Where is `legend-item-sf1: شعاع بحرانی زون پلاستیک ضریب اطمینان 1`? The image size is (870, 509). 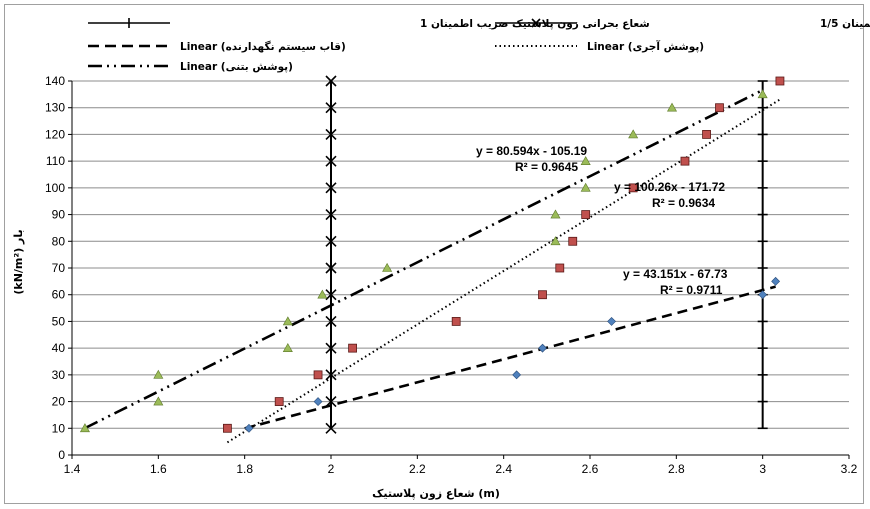
legend-item-sf1: شعاع بحرانی زون پلاستیک ضریب اطمینان 1 is located at coordinates (369, 24).